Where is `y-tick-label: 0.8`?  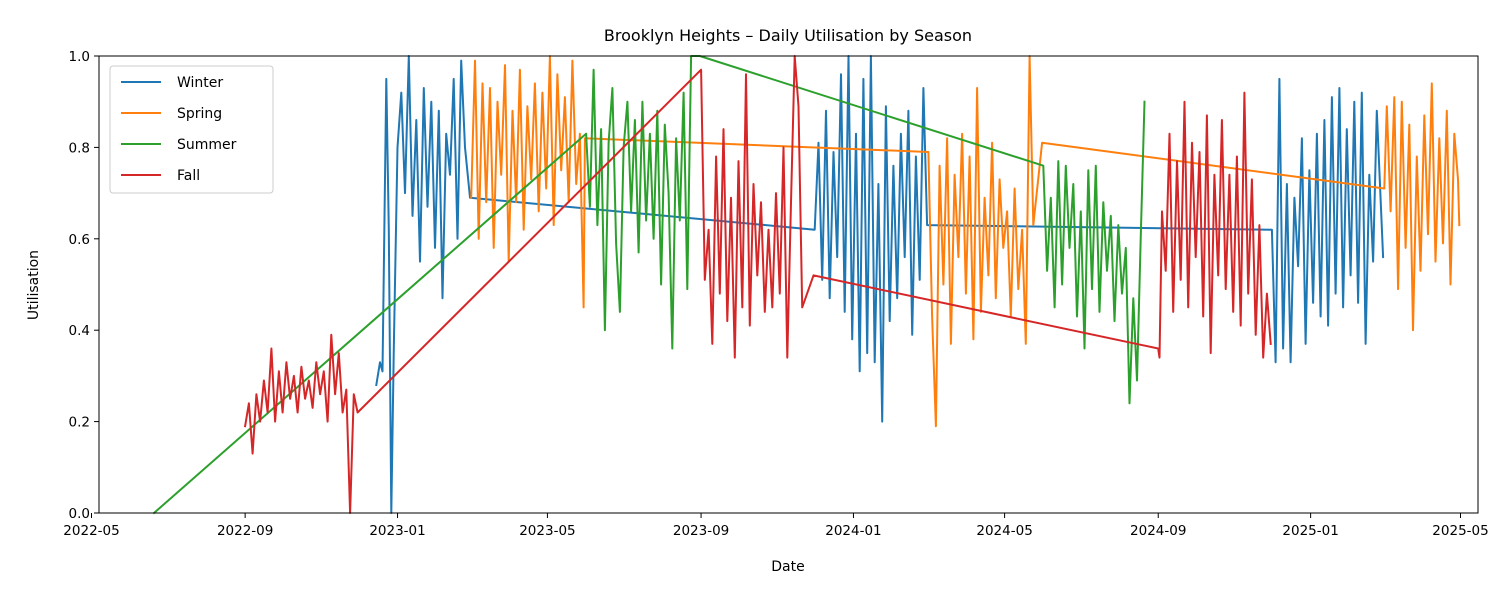
y-tick-label: 0.8 is located at coordinates (79, 148).